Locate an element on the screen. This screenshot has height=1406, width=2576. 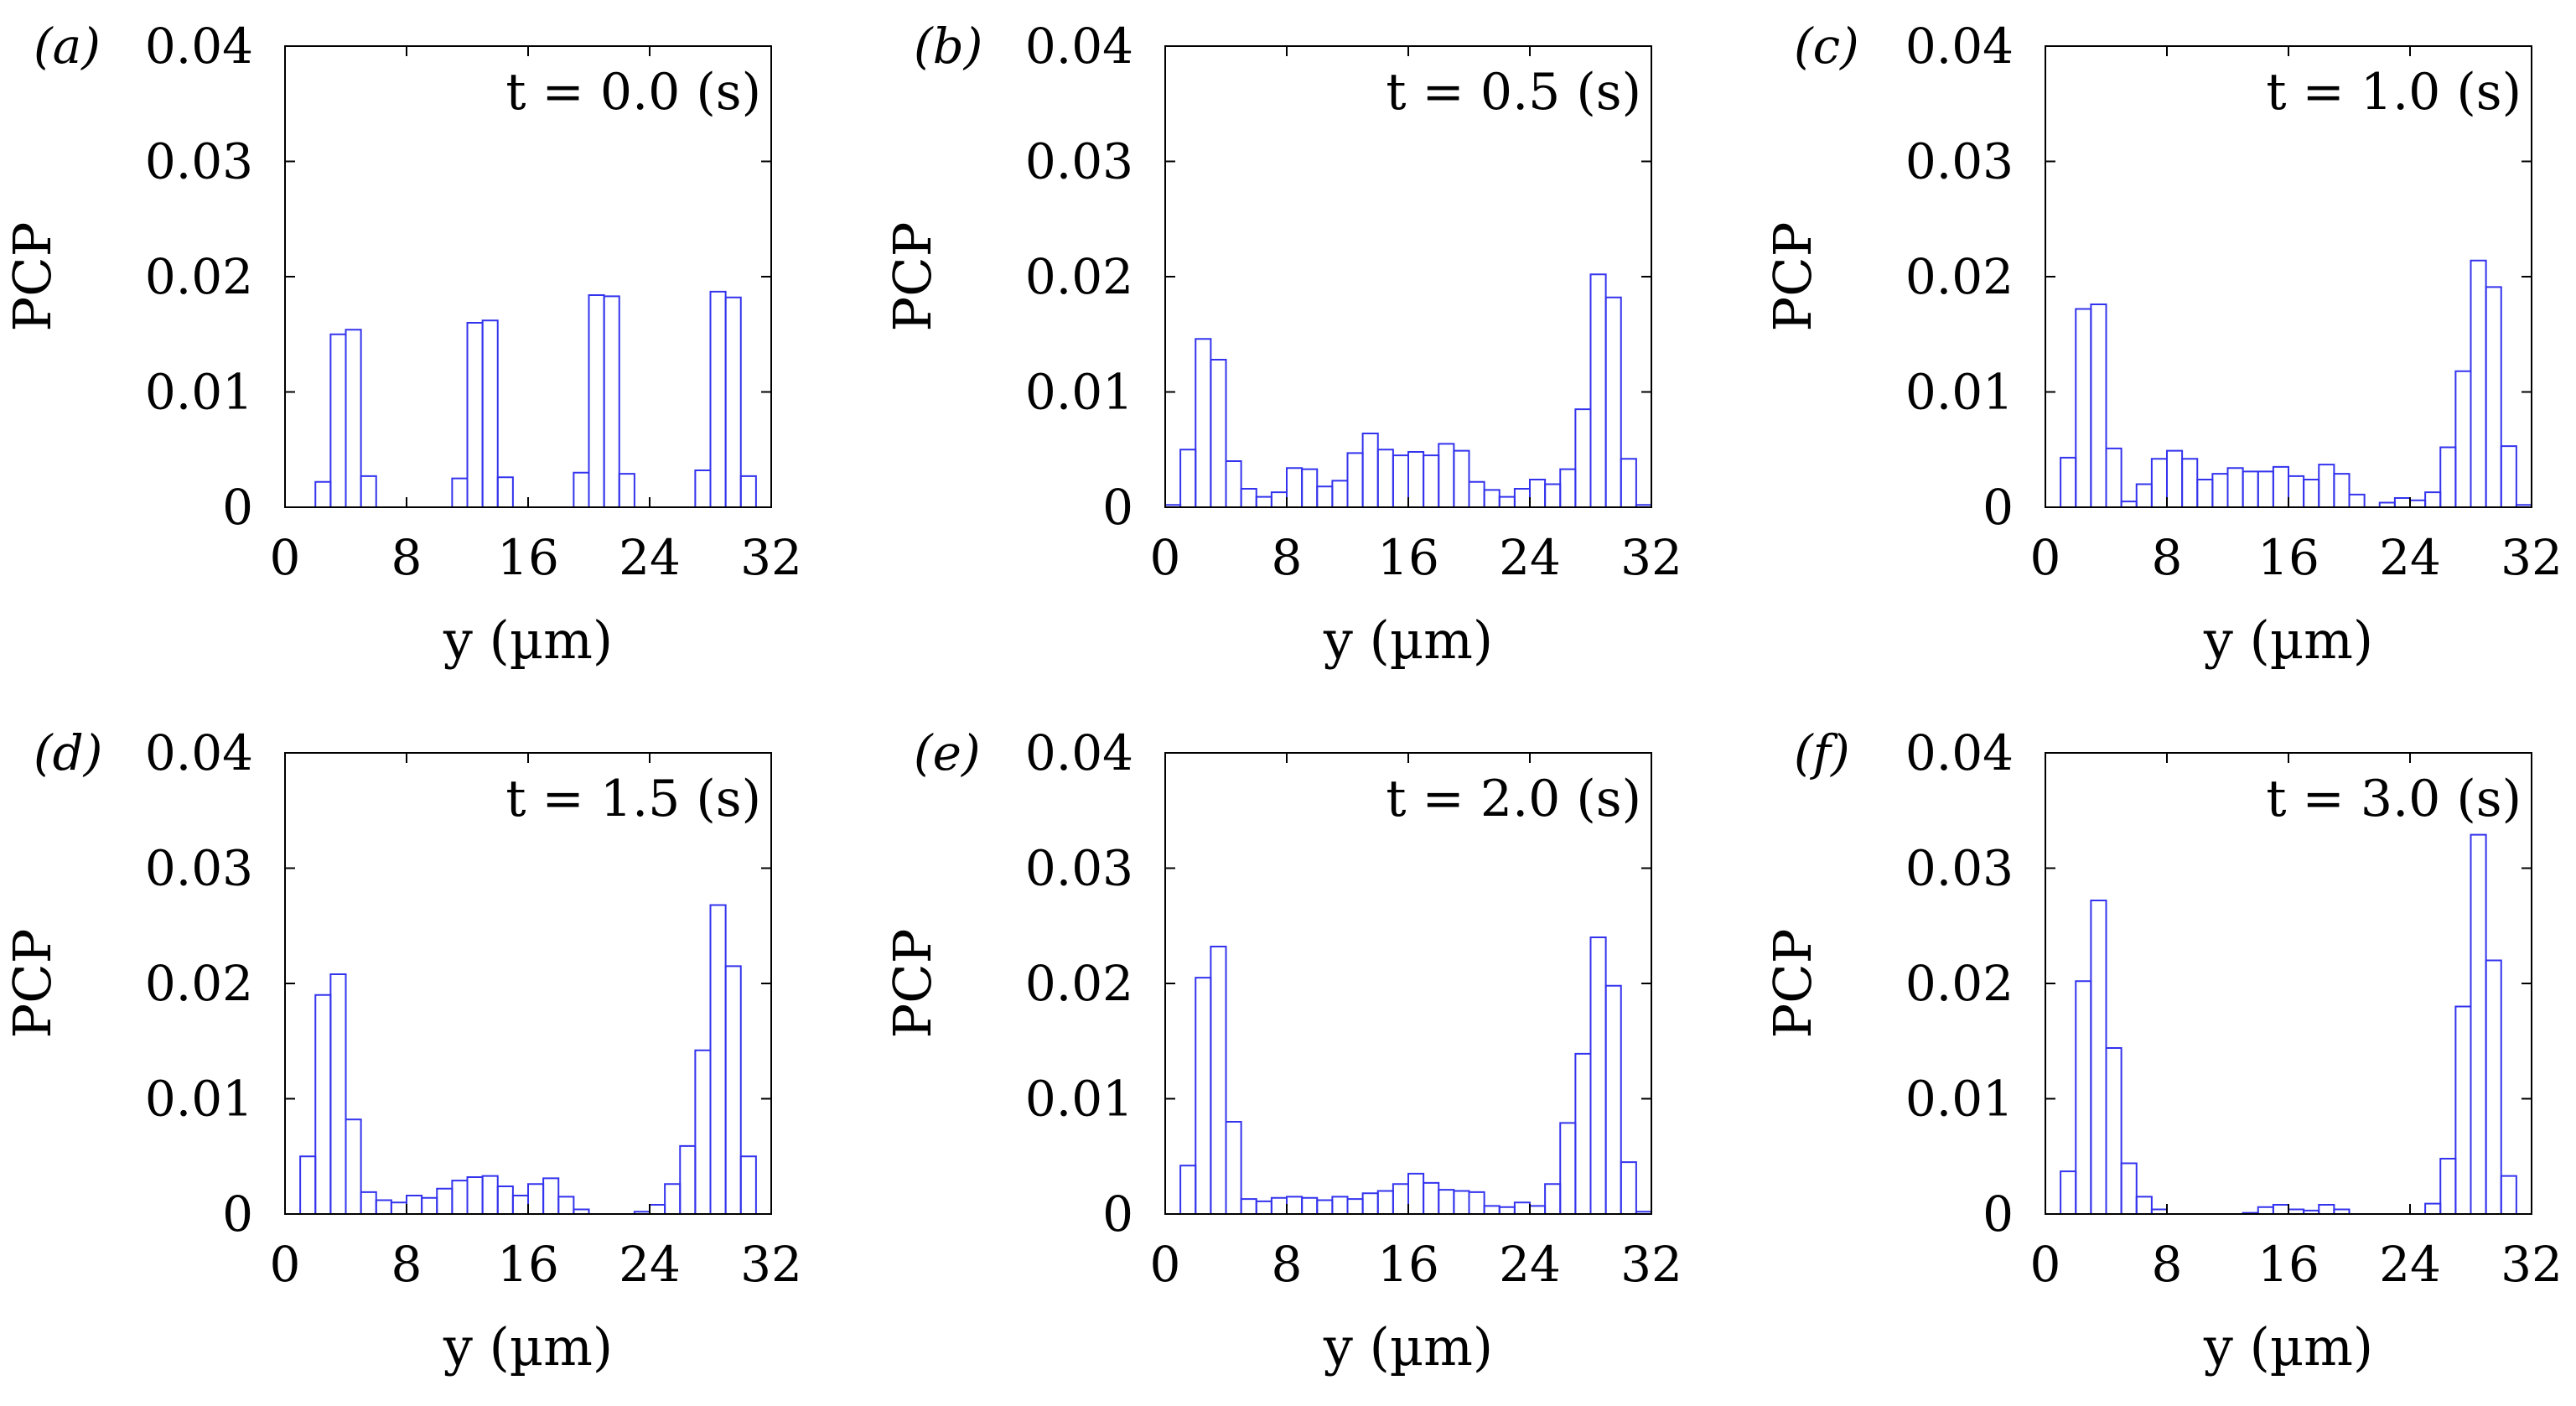
time-annotation: t = 3.0 (s) is located at coordinates (2394, 799).